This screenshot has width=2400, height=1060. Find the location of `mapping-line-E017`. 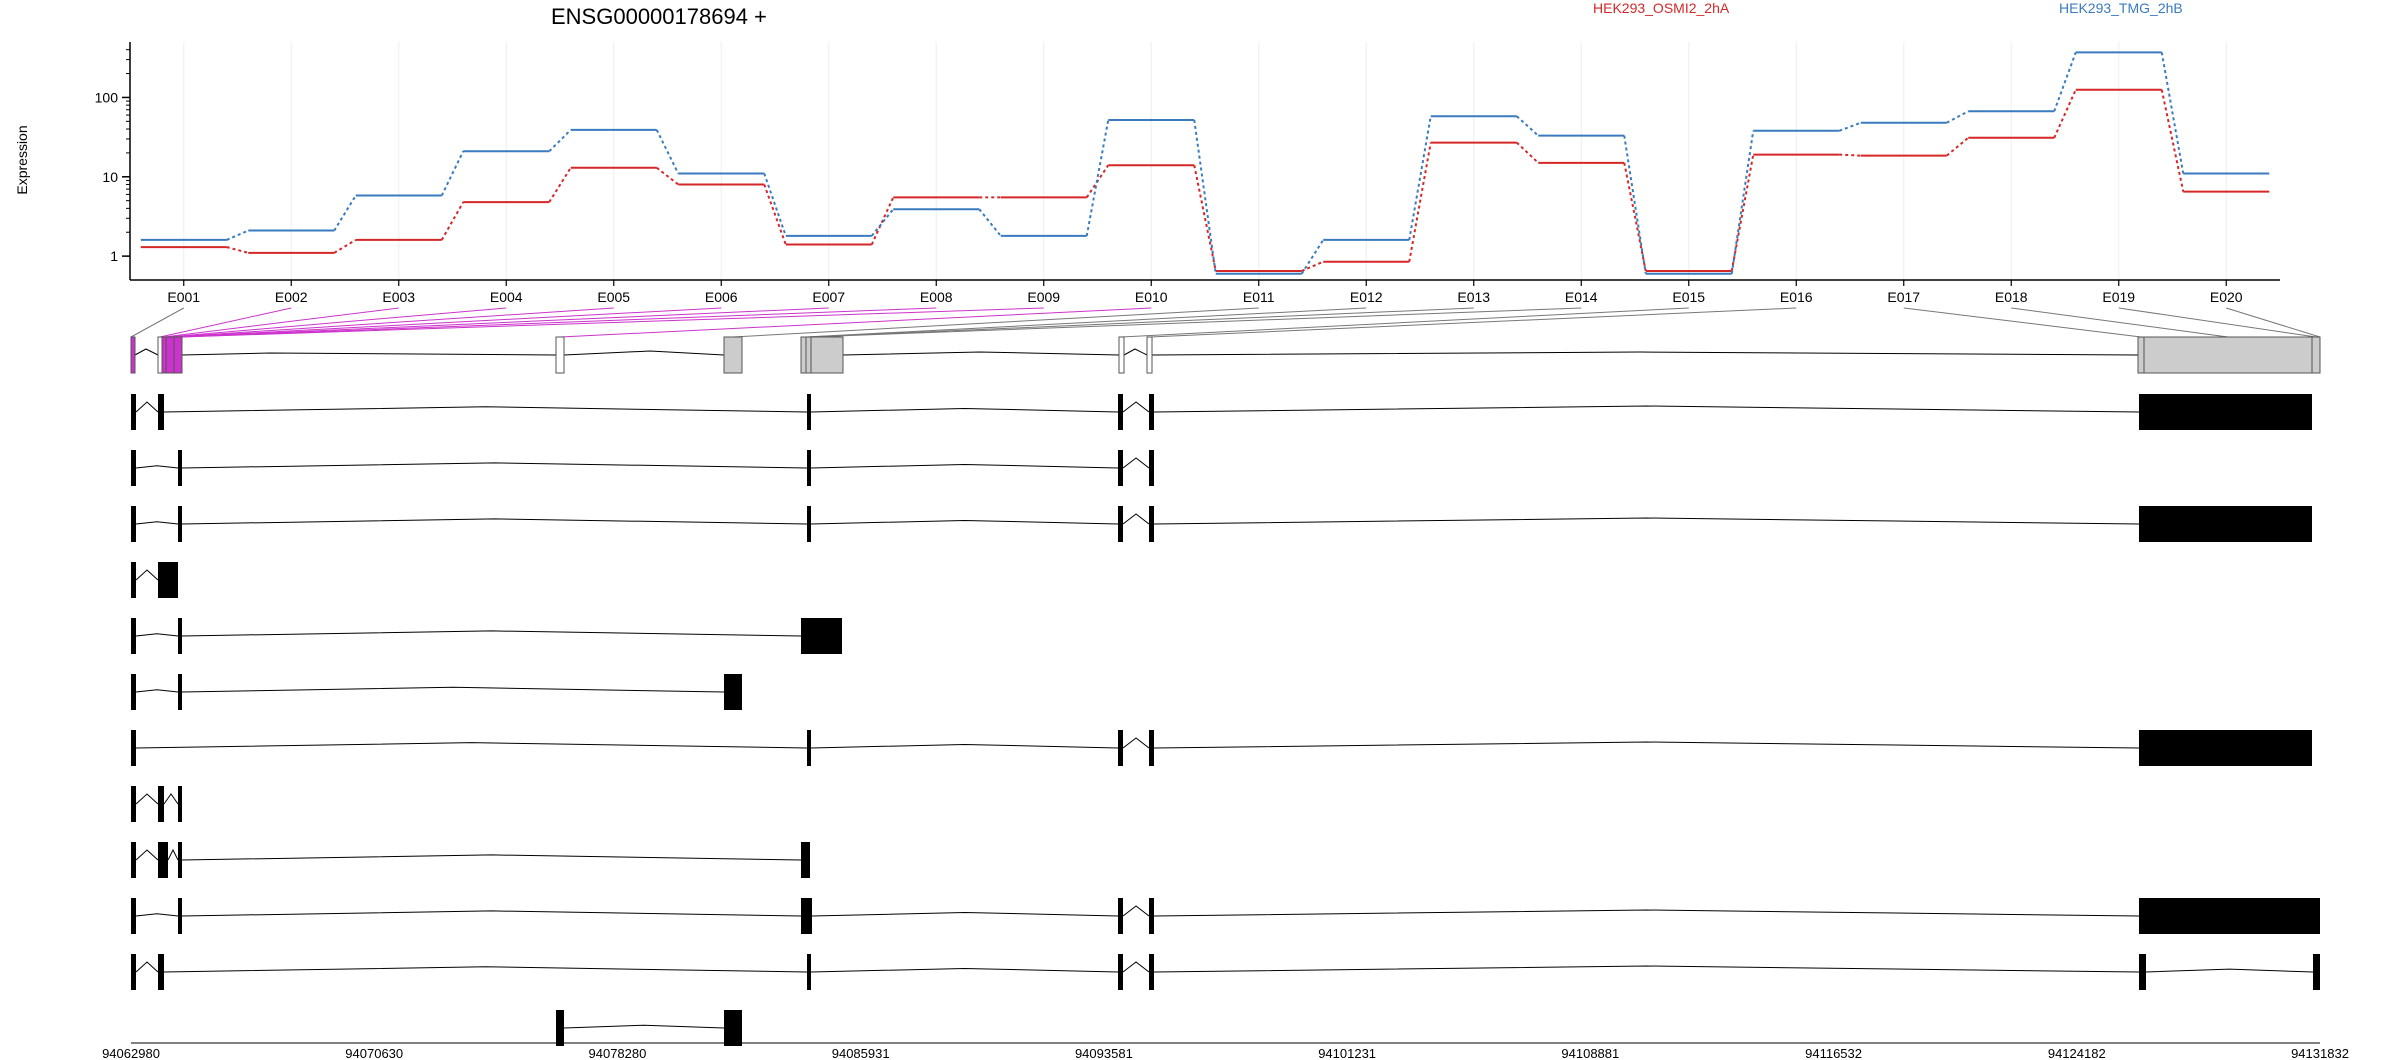

mapping-line-E017 is located at coordinates (2022, 322).